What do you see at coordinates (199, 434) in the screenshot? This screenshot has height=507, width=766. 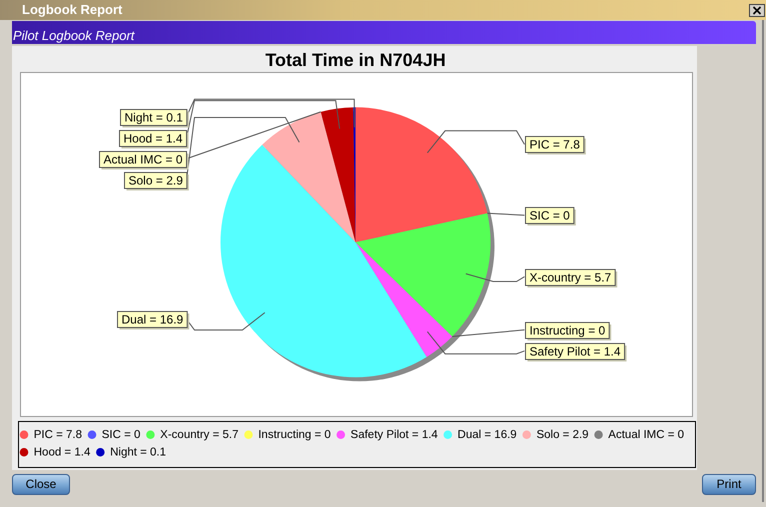 I see `legend-label: X-country = 5.7` at bounding box center [199, 434].